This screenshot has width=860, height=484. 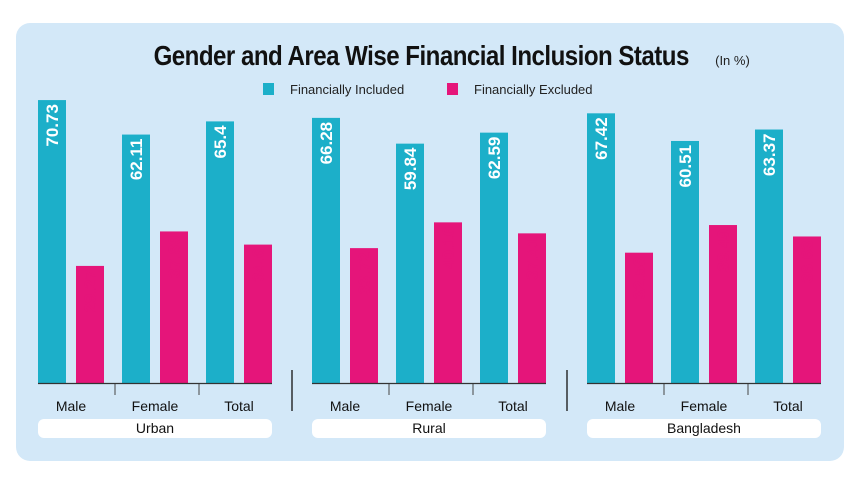 What do you see at coordinates (448, 247) in the screenshot?
I see `value-label-rural-female-excluded: 40.16` at bounding box center [448, 247].